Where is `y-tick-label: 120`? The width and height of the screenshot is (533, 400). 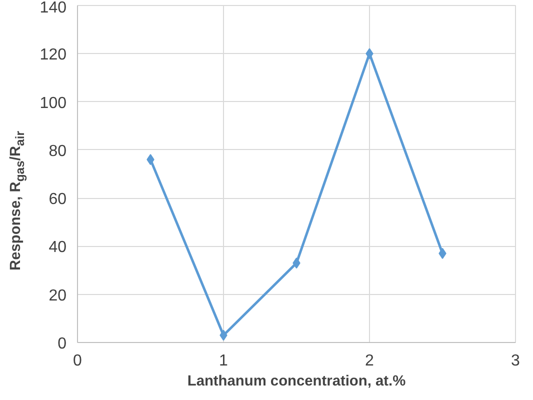
y-tick-label: 120 is located at coordinates (53, 55).